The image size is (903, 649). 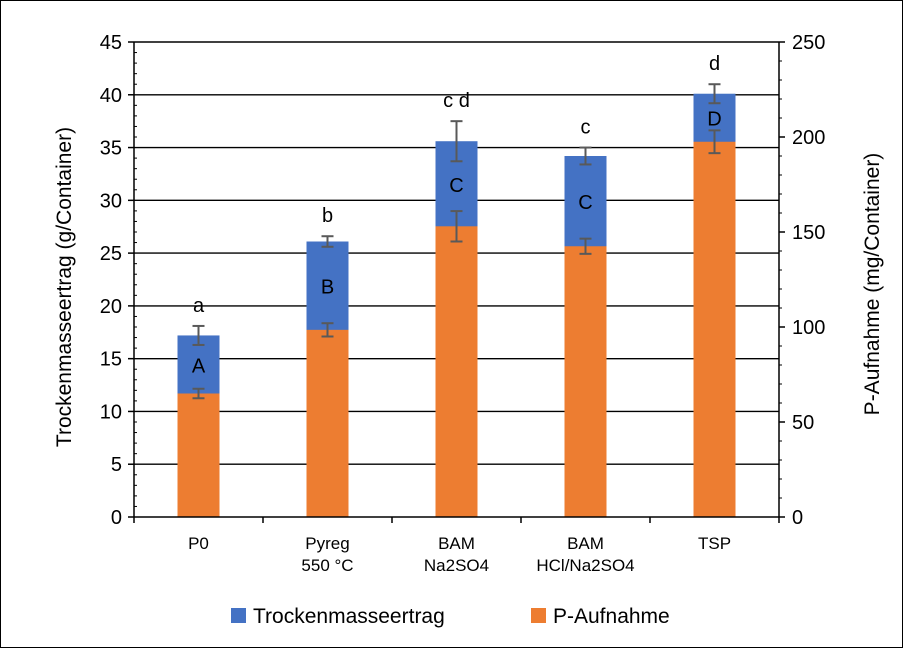 What do you see at coordinates (349, 616) in the screenshot?
I see `legend-label-trockenmasseertrag: Trockenmasseertrag` at bounding box center [349, 616].